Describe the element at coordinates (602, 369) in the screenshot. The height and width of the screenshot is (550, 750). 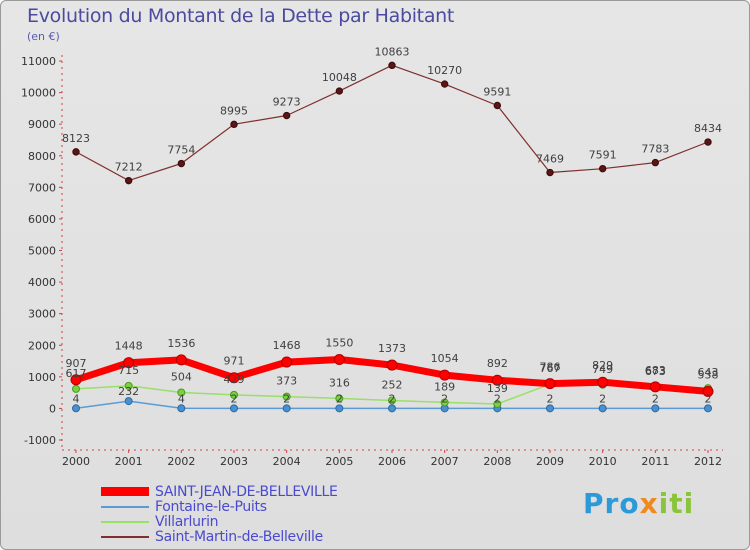
I see `data-label-villarlurin: 749` at that location.